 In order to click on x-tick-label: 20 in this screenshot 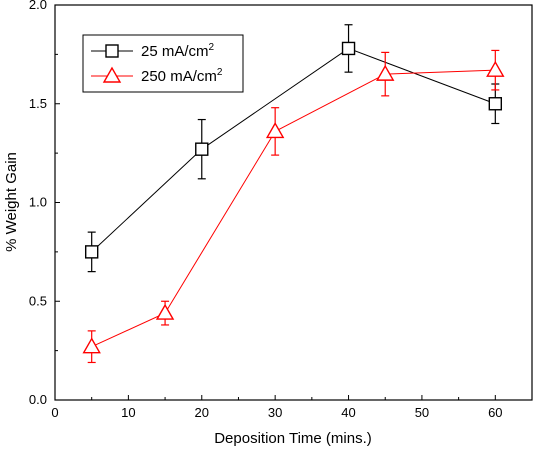, I will do `click(202, 412)`.